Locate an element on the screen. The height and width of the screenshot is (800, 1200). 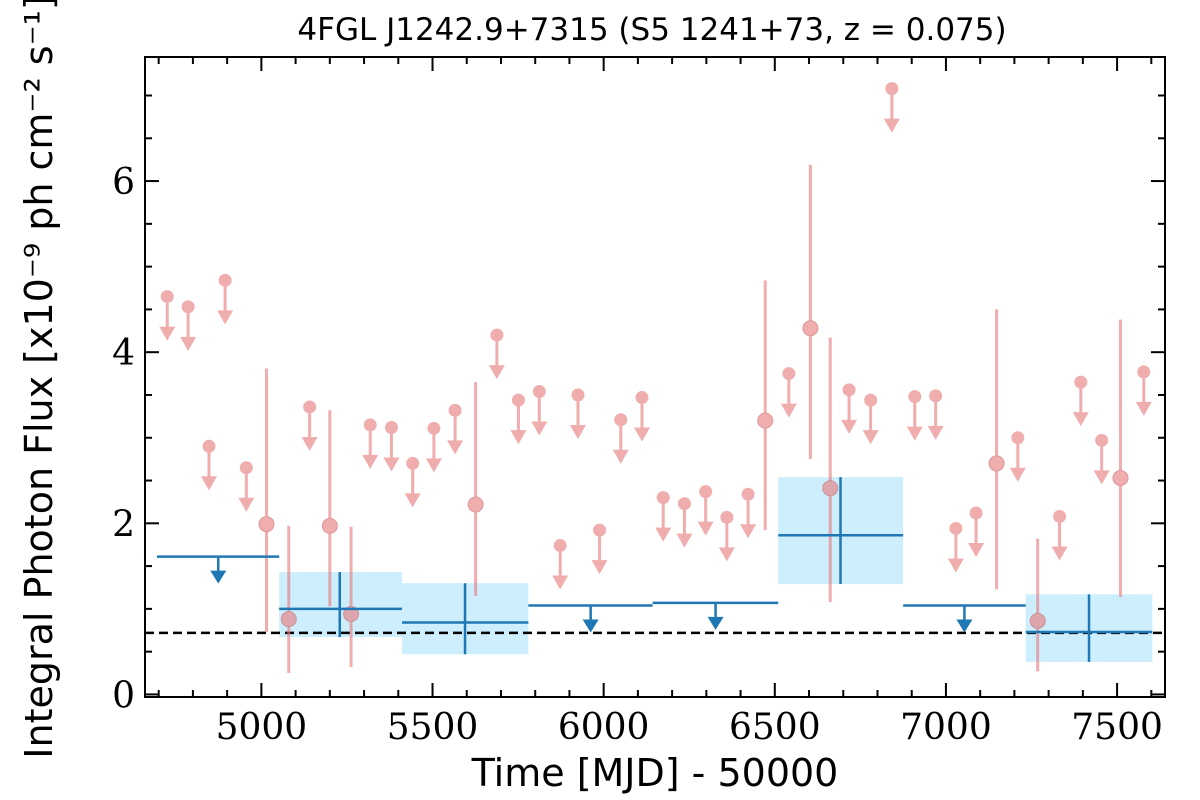
x-tick-label: 7500 is located at coordinates (1117, 727).